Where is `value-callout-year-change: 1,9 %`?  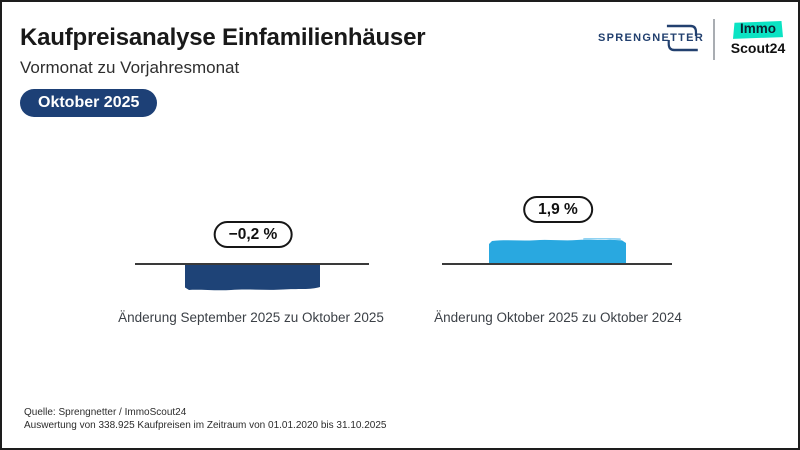
value-callout-year-change: 1,9 % is located at coordinates (558, 209).